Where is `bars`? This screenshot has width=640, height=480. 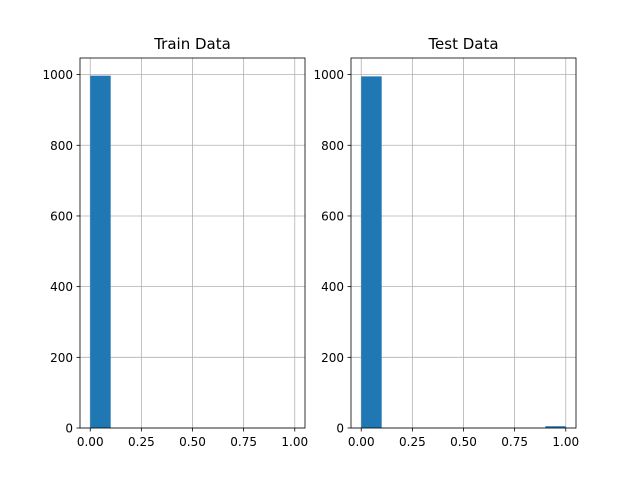
bars is located at coordinates (100, 252).